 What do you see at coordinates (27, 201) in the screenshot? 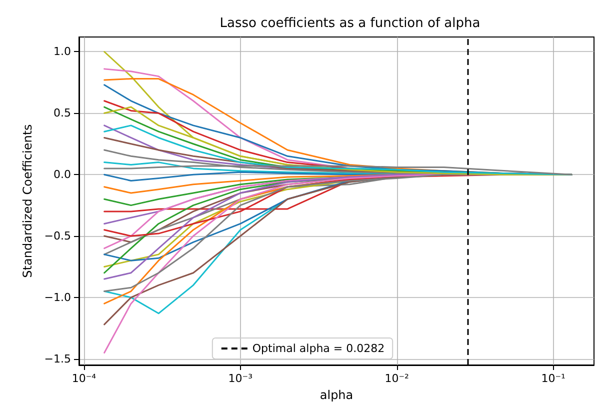
I see `y-axis-title: Standardized Coefficients` at bounding box center [27, 201].